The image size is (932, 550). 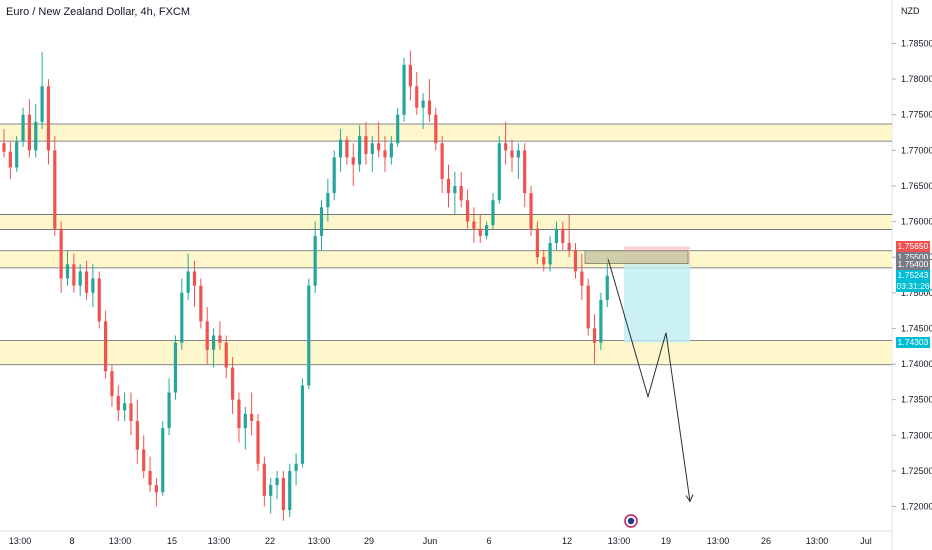 I want to click on y-tick-label: 1.74500, so click(x=916, y=328).